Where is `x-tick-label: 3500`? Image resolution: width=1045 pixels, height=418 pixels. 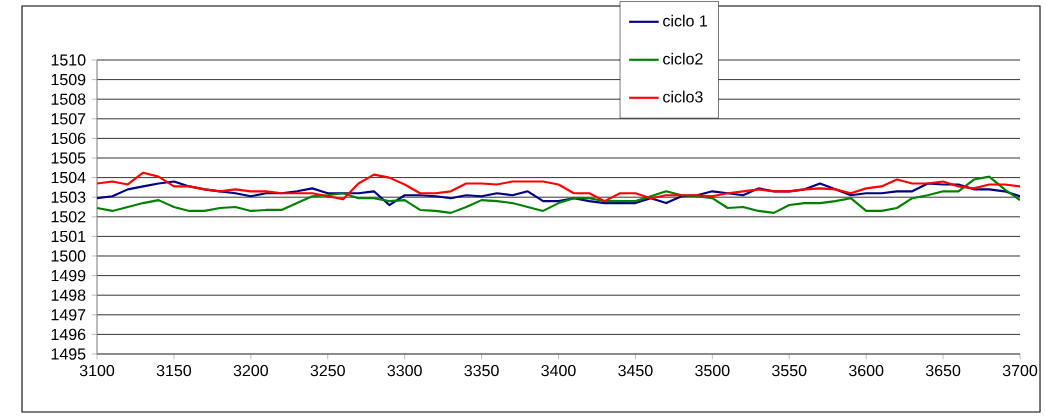
x-tick-label: 3500 is located at coordinates (712, 370).